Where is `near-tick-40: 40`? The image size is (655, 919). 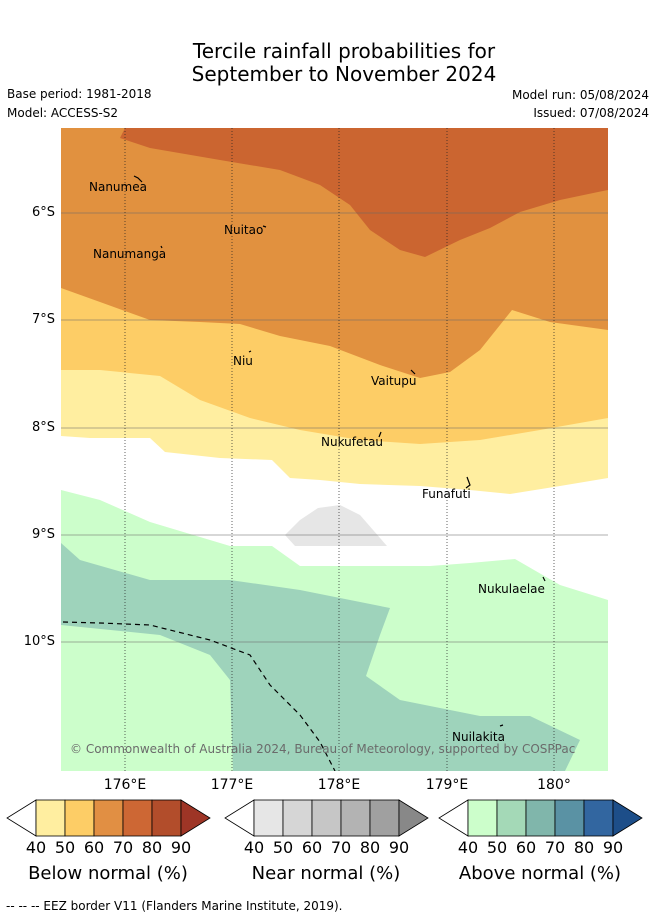
near-tick-40: 40 is located at coordinates (254, 847).